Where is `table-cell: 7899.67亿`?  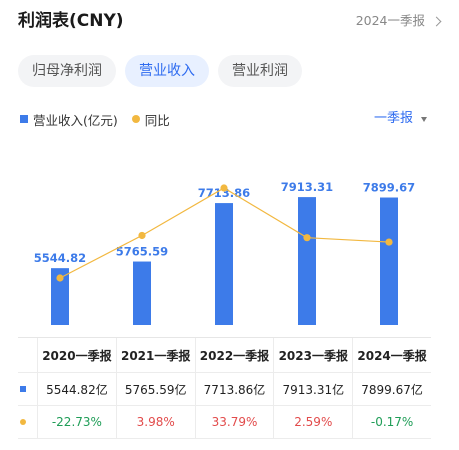 table-cell: 7899.67亿 is located at coordinates (392, 389).